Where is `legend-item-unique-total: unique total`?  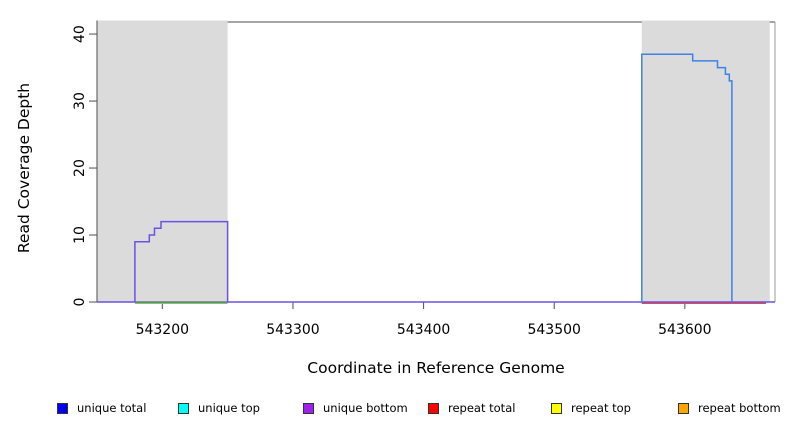 legend-item-unique-total: unique total is located at coordinates (101, 408).